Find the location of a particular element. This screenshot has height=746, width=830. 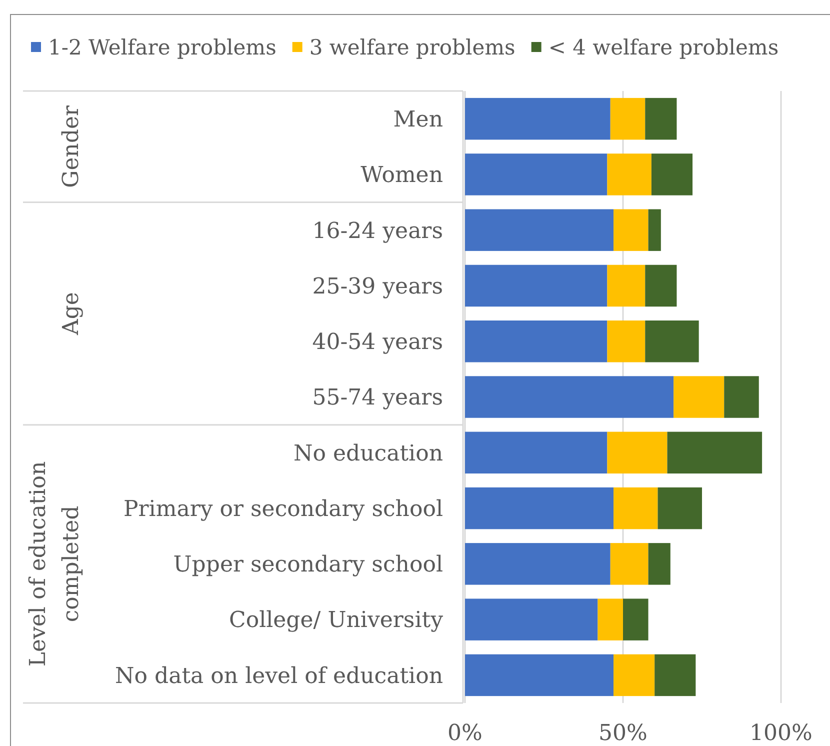

x-tick-label: 0% is located at coordinates (465, 733).